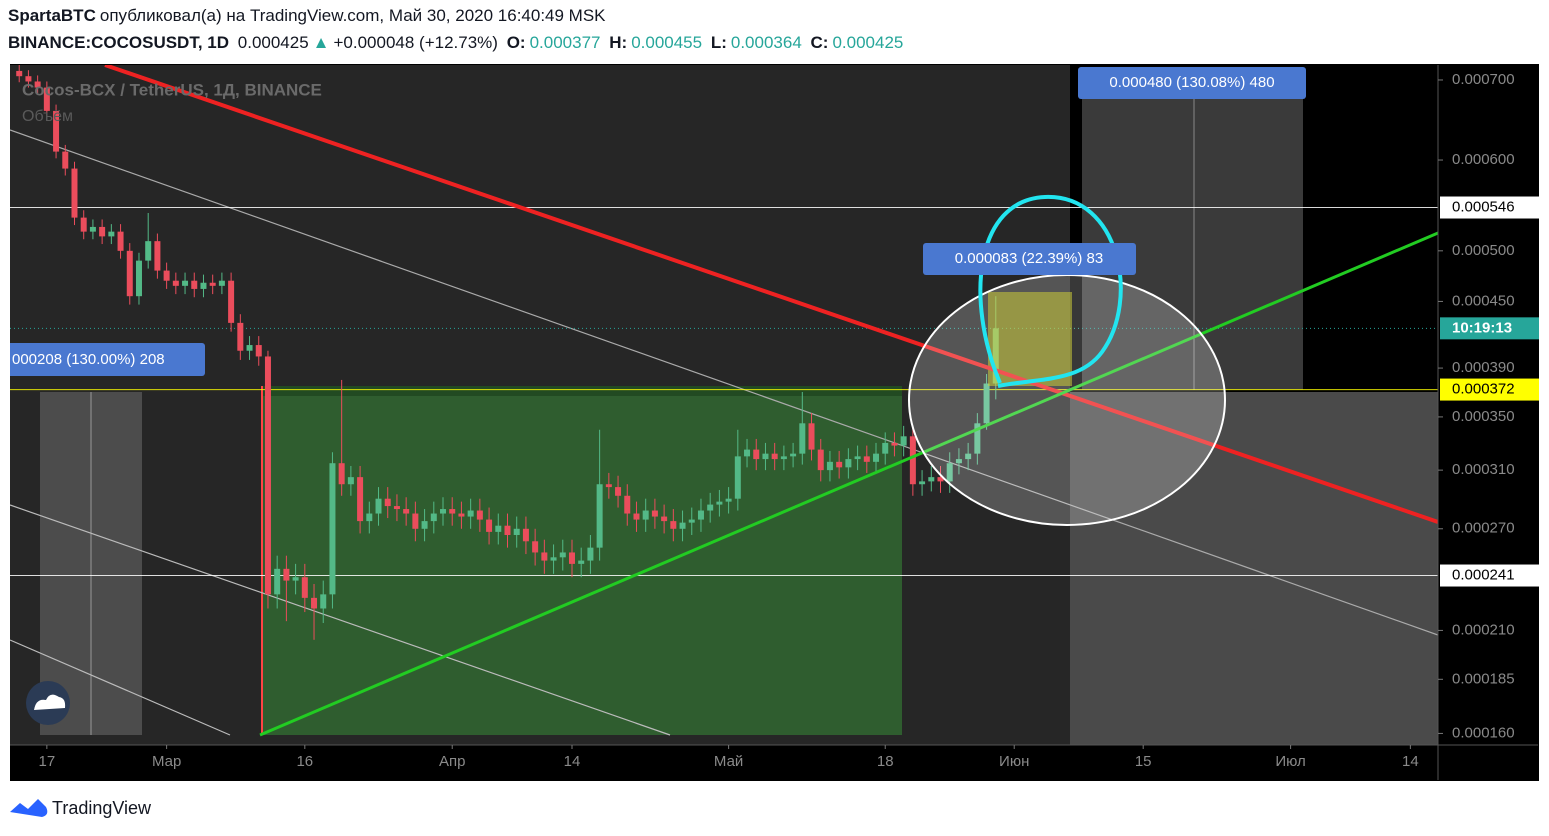  I want to click on x-tick-label: Июл, so click(1290, 761).